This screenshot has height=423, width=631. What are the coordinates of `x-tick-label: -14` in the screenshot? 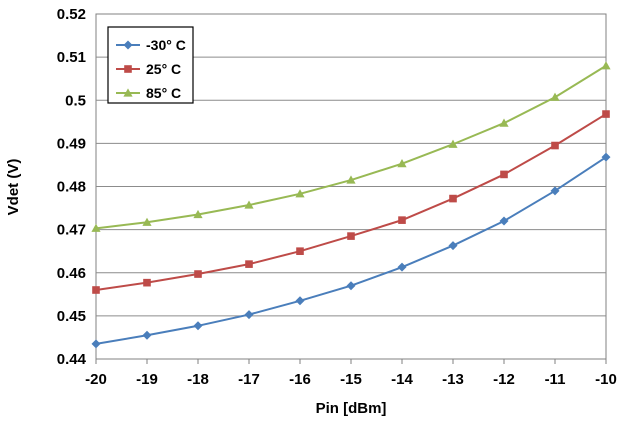 It's located at (402, 379).